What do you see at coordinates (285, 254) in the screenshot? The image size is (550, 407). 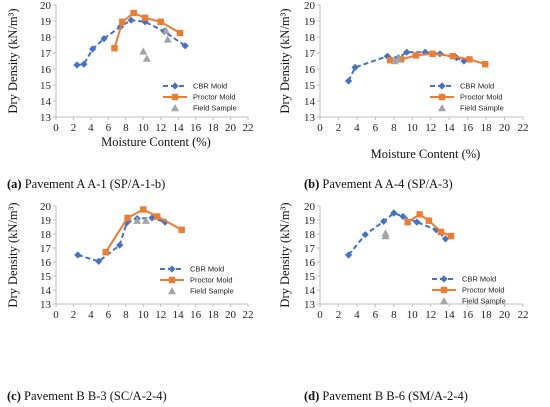 I see `y-axis-label: Dry Density (kN/m³)` at bounding box center [285, 254].